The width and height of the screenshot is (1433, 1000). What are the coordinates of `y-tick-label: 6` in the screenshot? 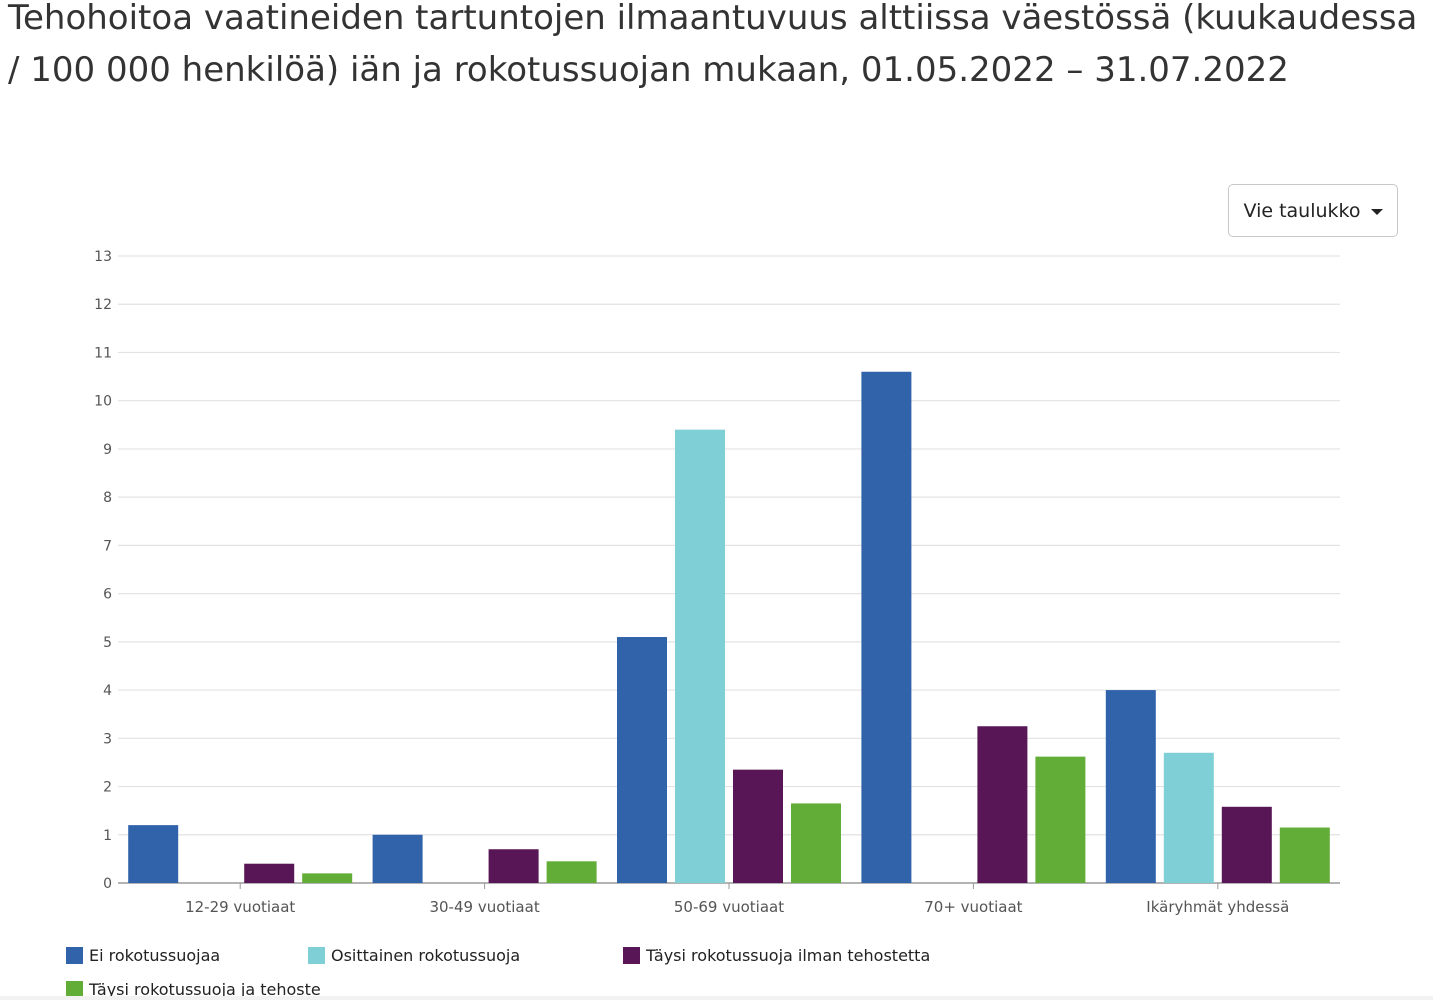 It's located at (107, 595).